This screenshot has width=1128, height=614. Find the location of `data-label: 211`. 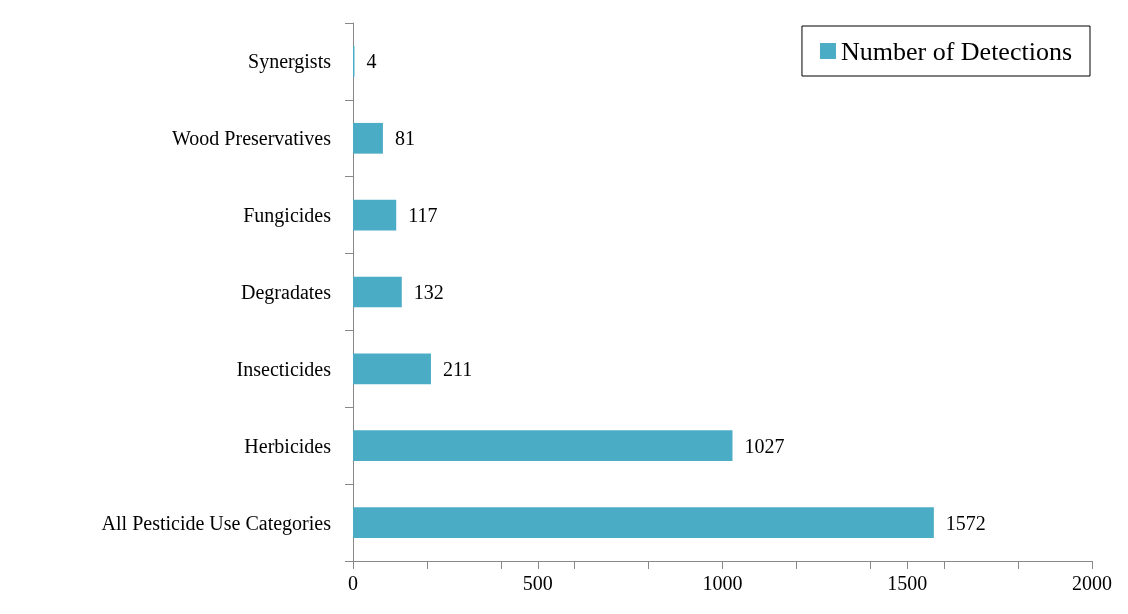

data-label: 211 is located at coordinates (457, 368).